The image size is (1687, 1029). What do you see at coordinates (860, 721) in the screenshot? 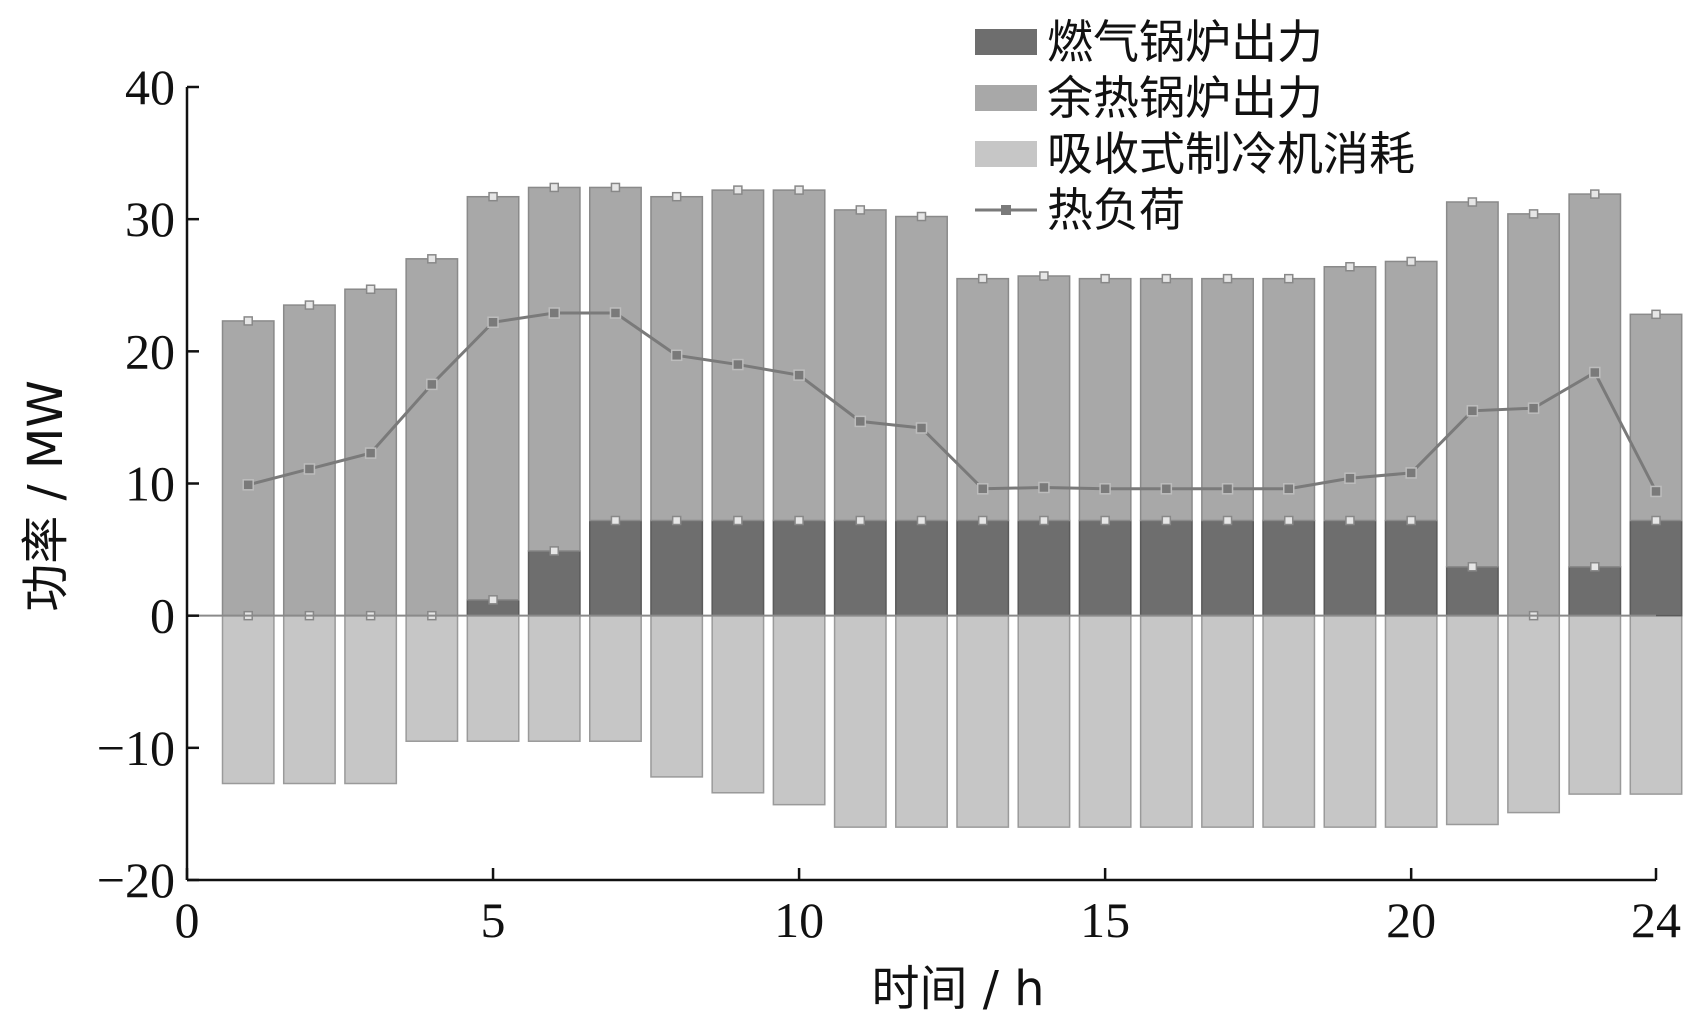
I see `bar-absorption-h11` at bounding box center [860, 721].